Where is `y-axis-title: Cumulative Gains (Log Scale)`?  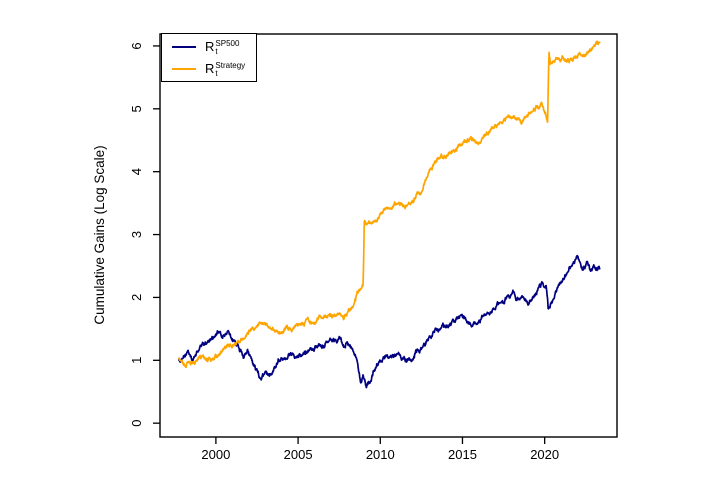
y-axis-title: Cumulative Gains (Log Scale) is located at coordinates (99, 234).